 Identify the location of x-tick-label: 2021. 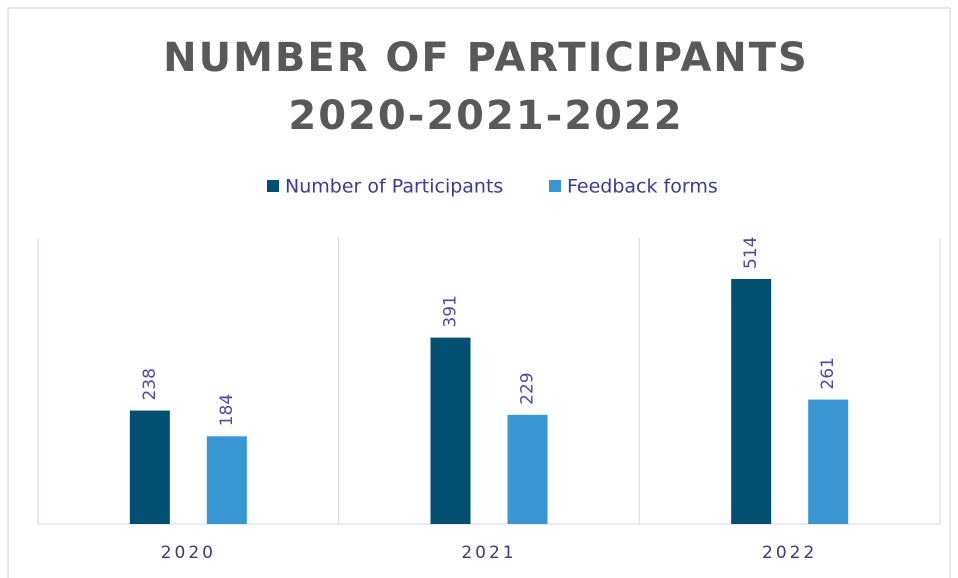
(488, 553).